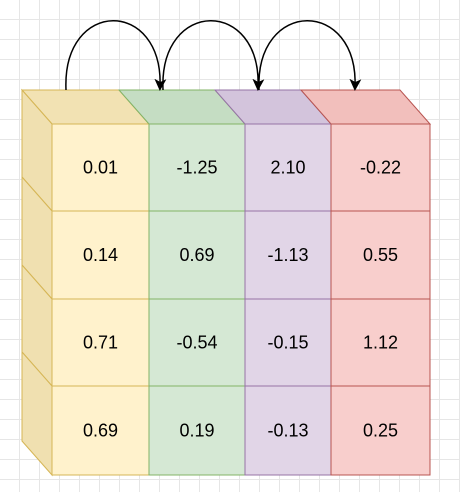  I want to click on col-2-value-row-4: 0.19, so click(196, 431).